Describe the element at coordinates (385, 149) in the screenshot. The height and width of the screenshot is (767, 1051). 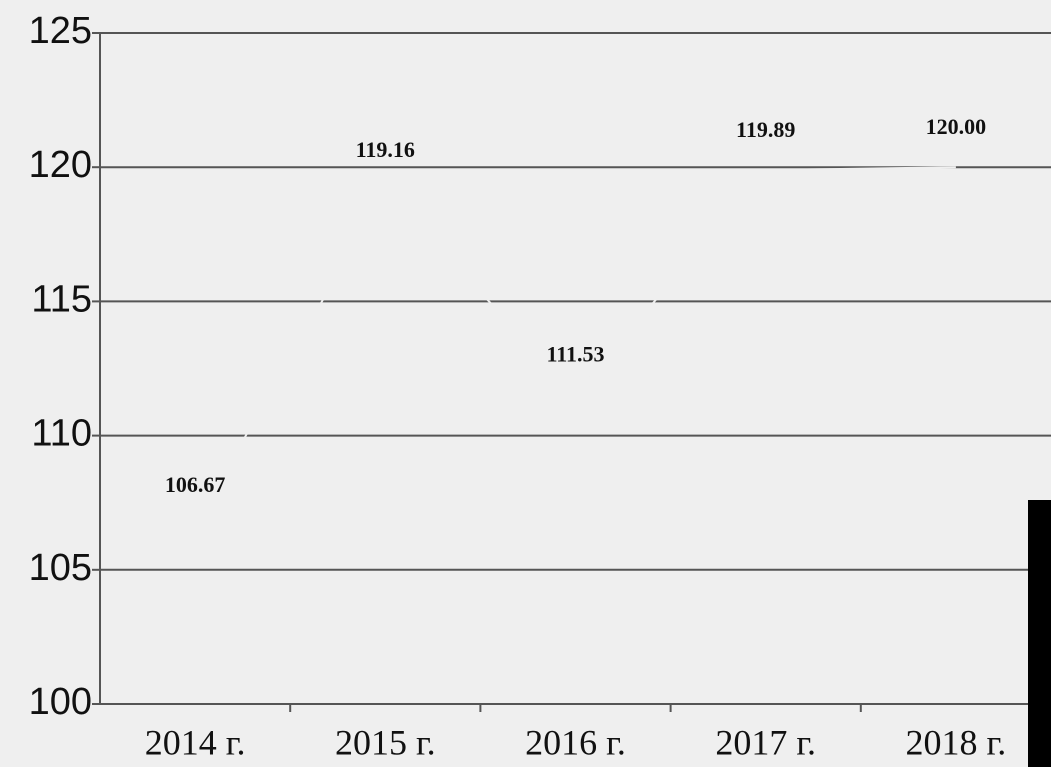
I see `data-label: 119.16` at that location.